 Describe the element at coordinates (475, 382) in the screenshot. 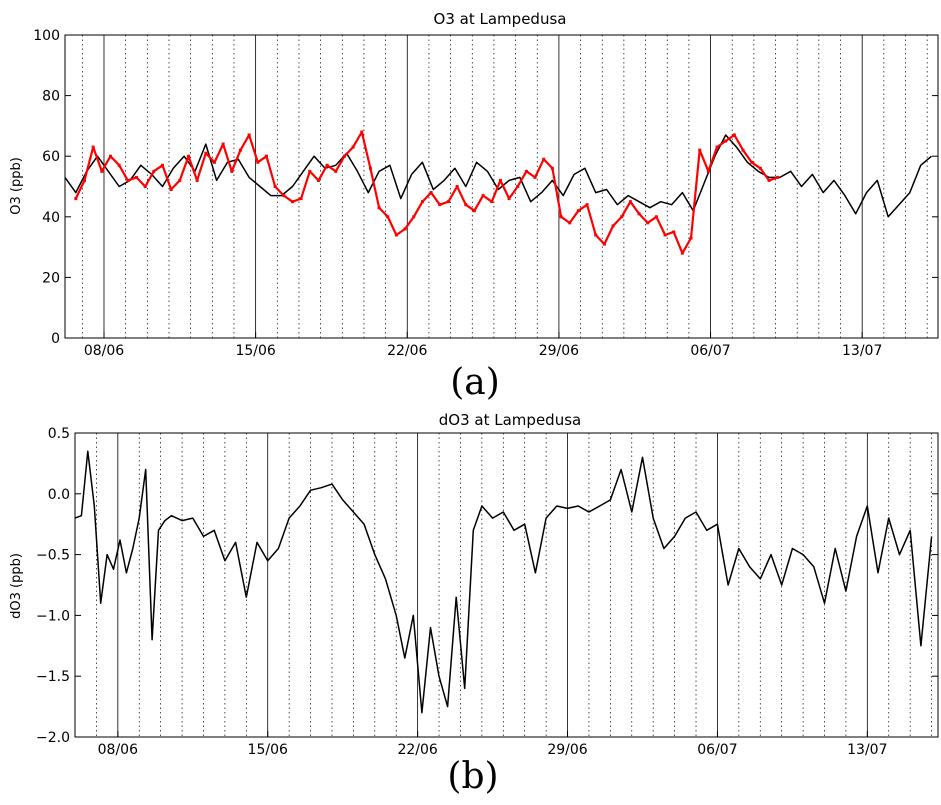

I see `panel-a-caption: (a)` at that location.